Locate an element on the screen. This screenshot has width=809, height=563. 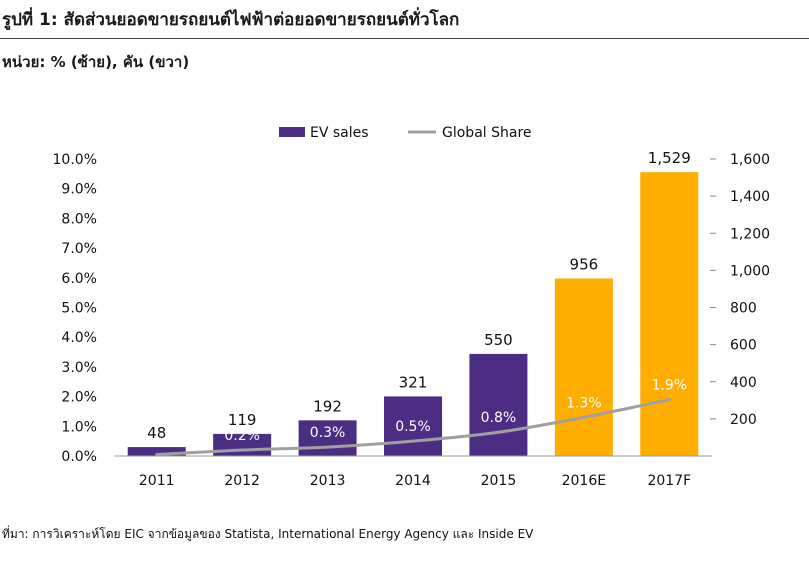
right-axis-tick-label: 200 is located at coordinates (743, 420).